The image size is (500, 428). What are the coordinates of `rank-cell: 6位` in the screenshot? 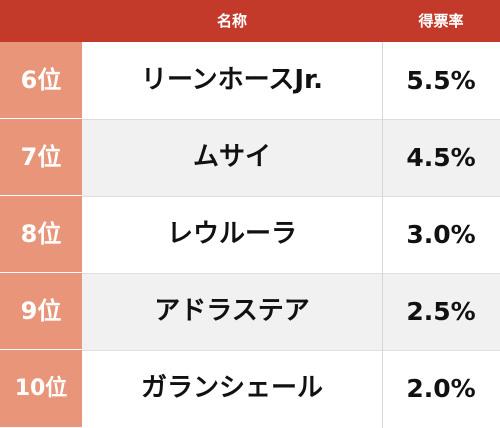 It's located at (41, 80).